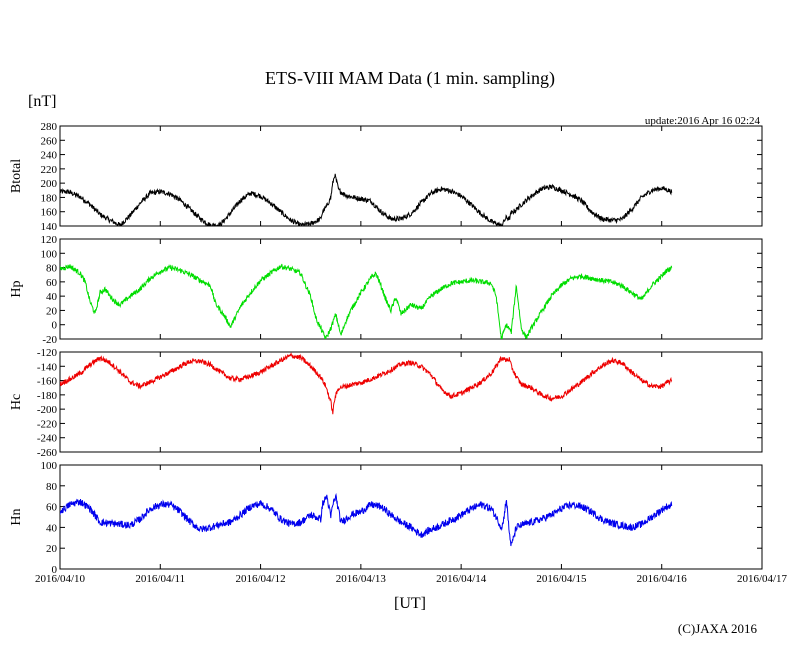 Image resolution: width=810 pixels, height=655 pixels. What do you see at coordinates (16, 176) in the screenshot?
I see `panel-label: Btotal` at bounding box center [16, 176].